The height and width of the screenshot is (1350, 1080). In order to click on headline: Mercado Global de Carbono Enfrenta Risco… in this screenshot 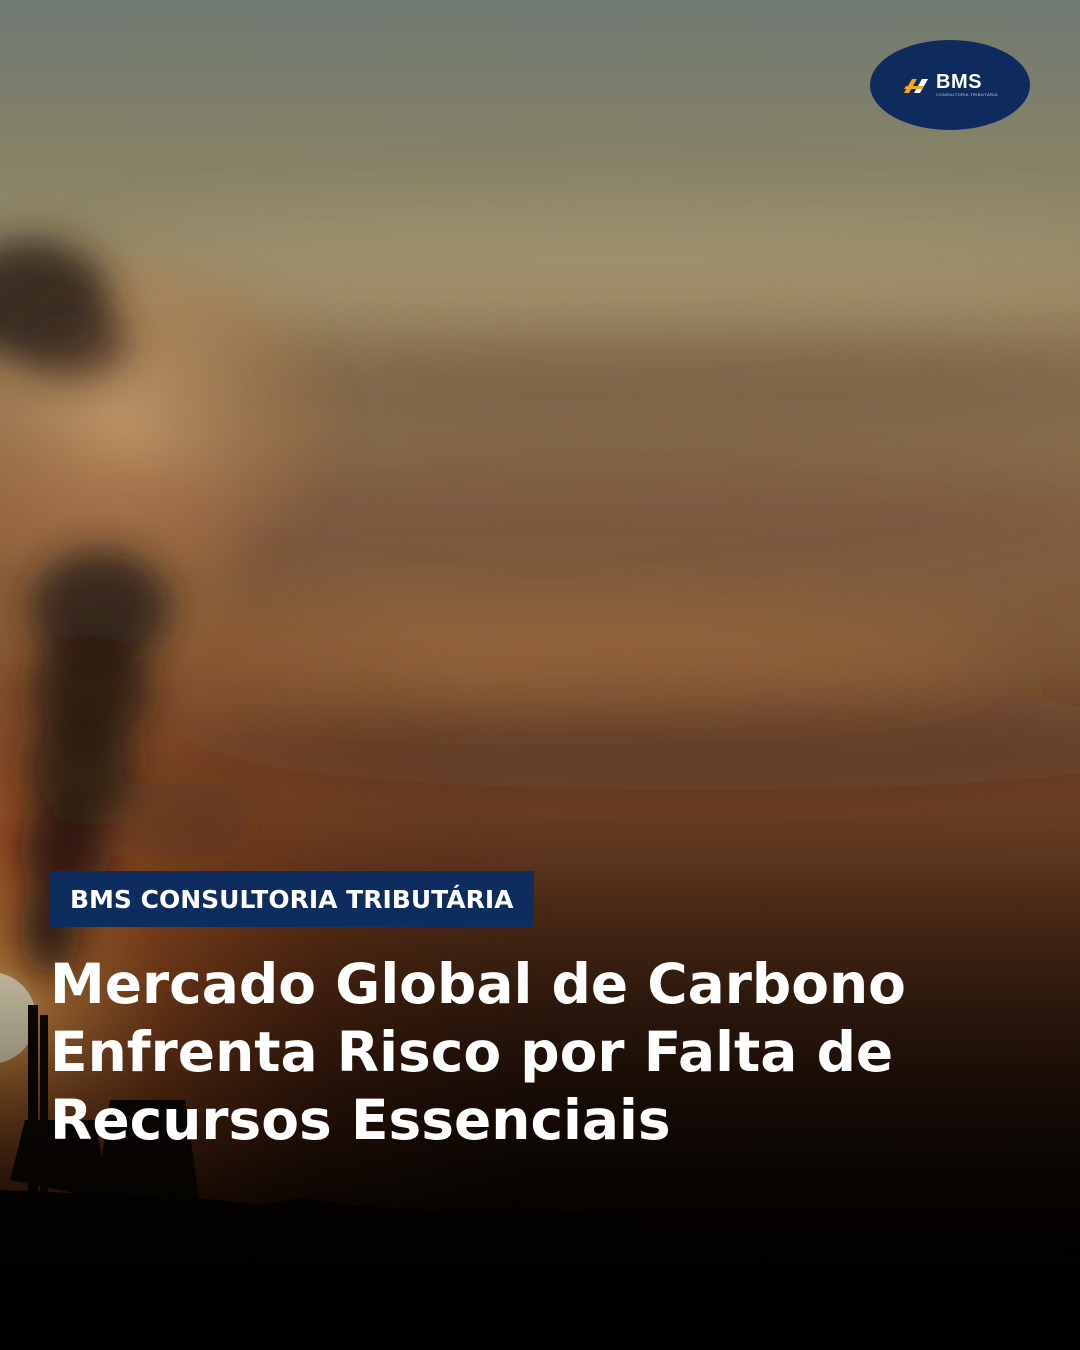, I will do `click(500, 1052)`.